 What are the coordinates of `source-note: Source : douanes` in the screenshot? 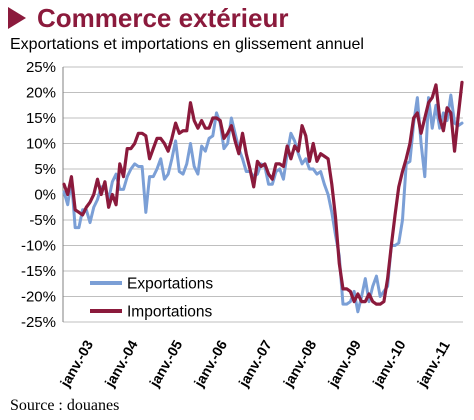 It's located at (65, 405).